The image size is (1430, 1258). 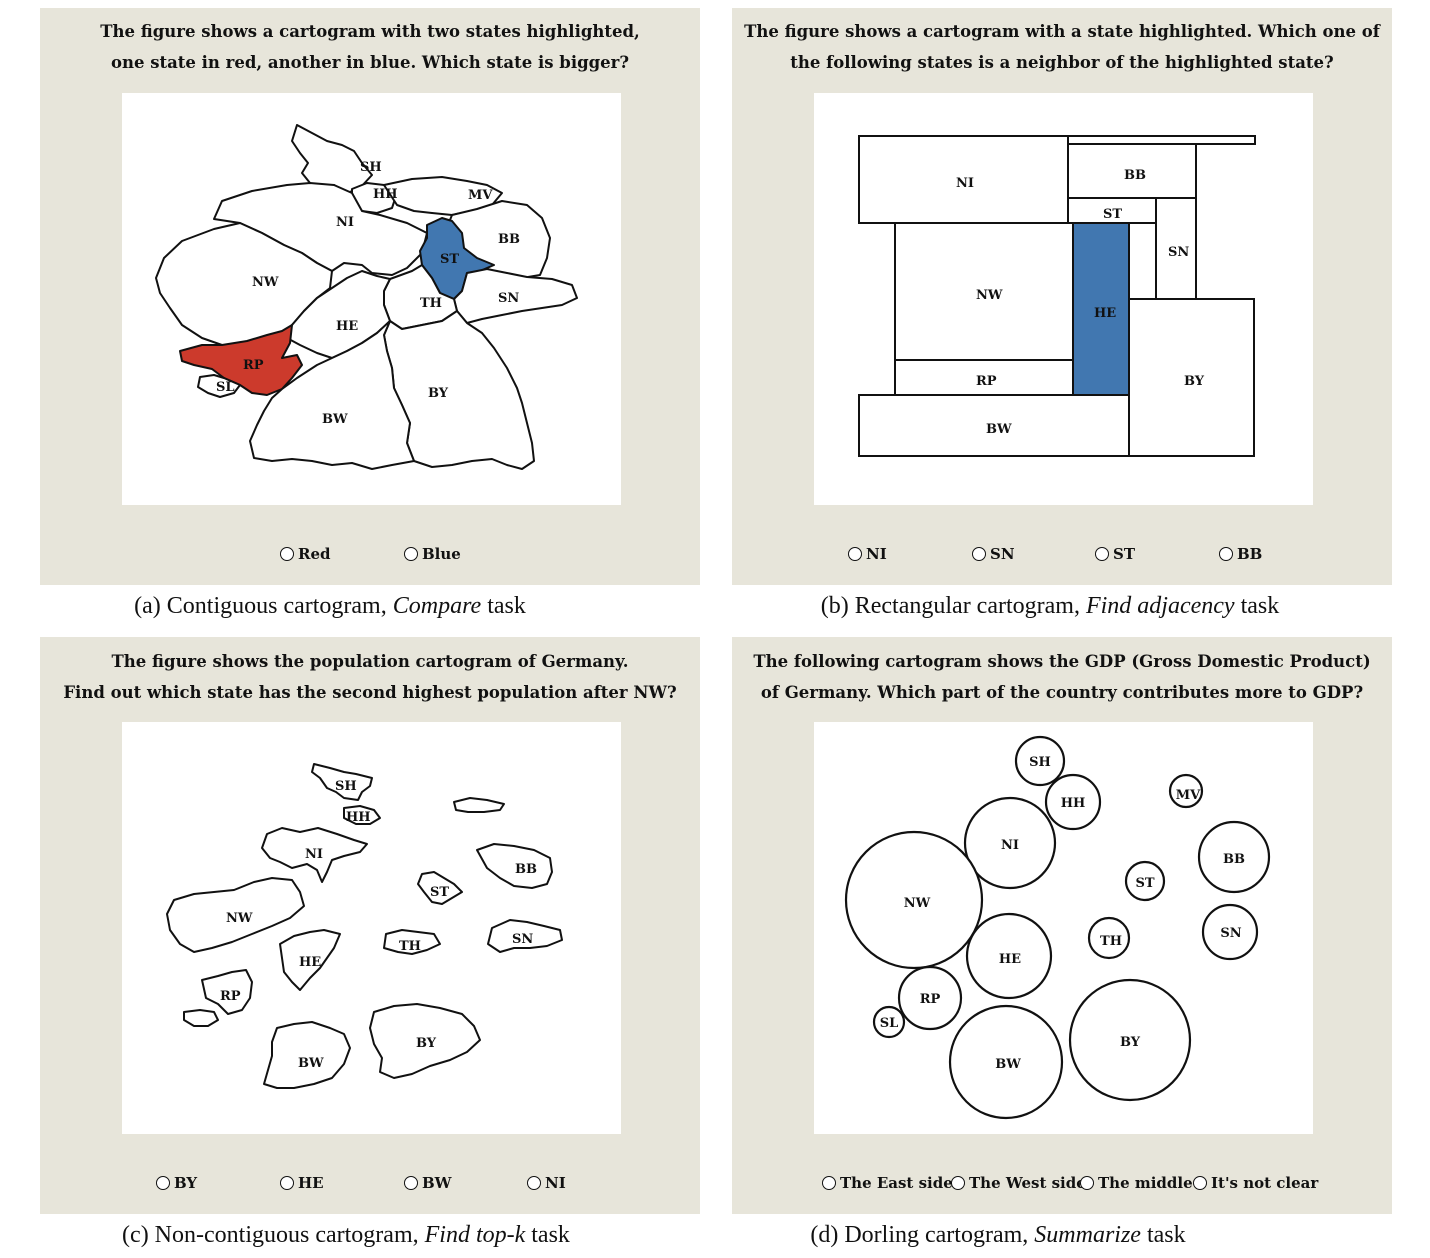 What do you see at coordinates (253, 365) in the screenshot?
I see `label-a-rp: RP` at bounding box center [253, 365].